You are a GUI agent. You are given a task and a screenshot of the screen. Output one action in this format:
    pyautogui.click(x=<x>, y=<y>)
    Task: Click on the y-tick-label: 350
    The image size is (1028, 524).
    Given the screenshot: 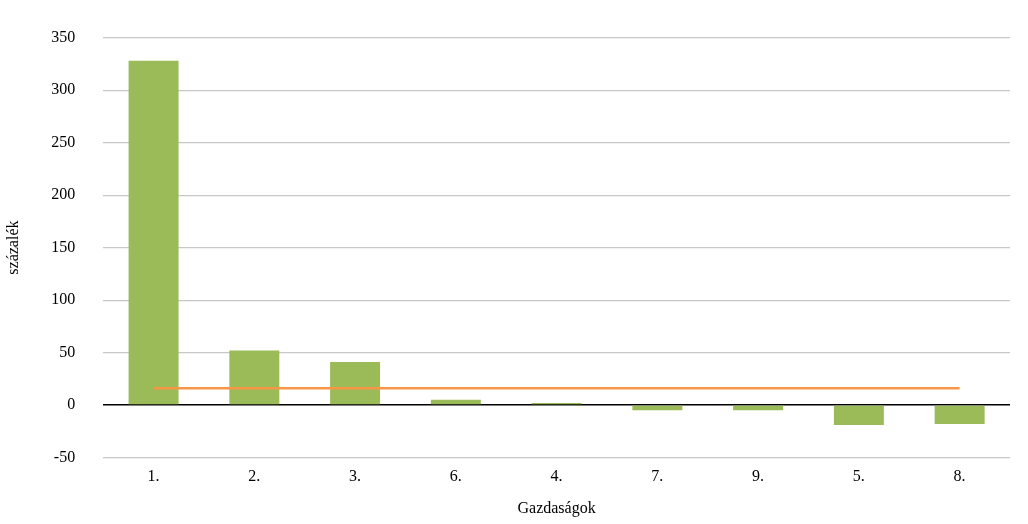 What is the action you would take?
    pyautogui.click(x=63, y=36)
    